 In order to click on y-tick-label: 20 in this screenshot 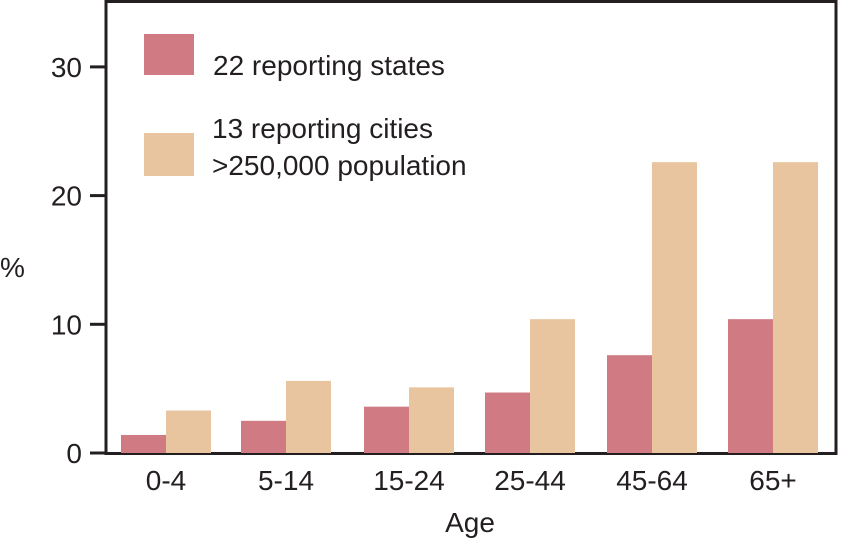, I will do `click(66, 196)`.